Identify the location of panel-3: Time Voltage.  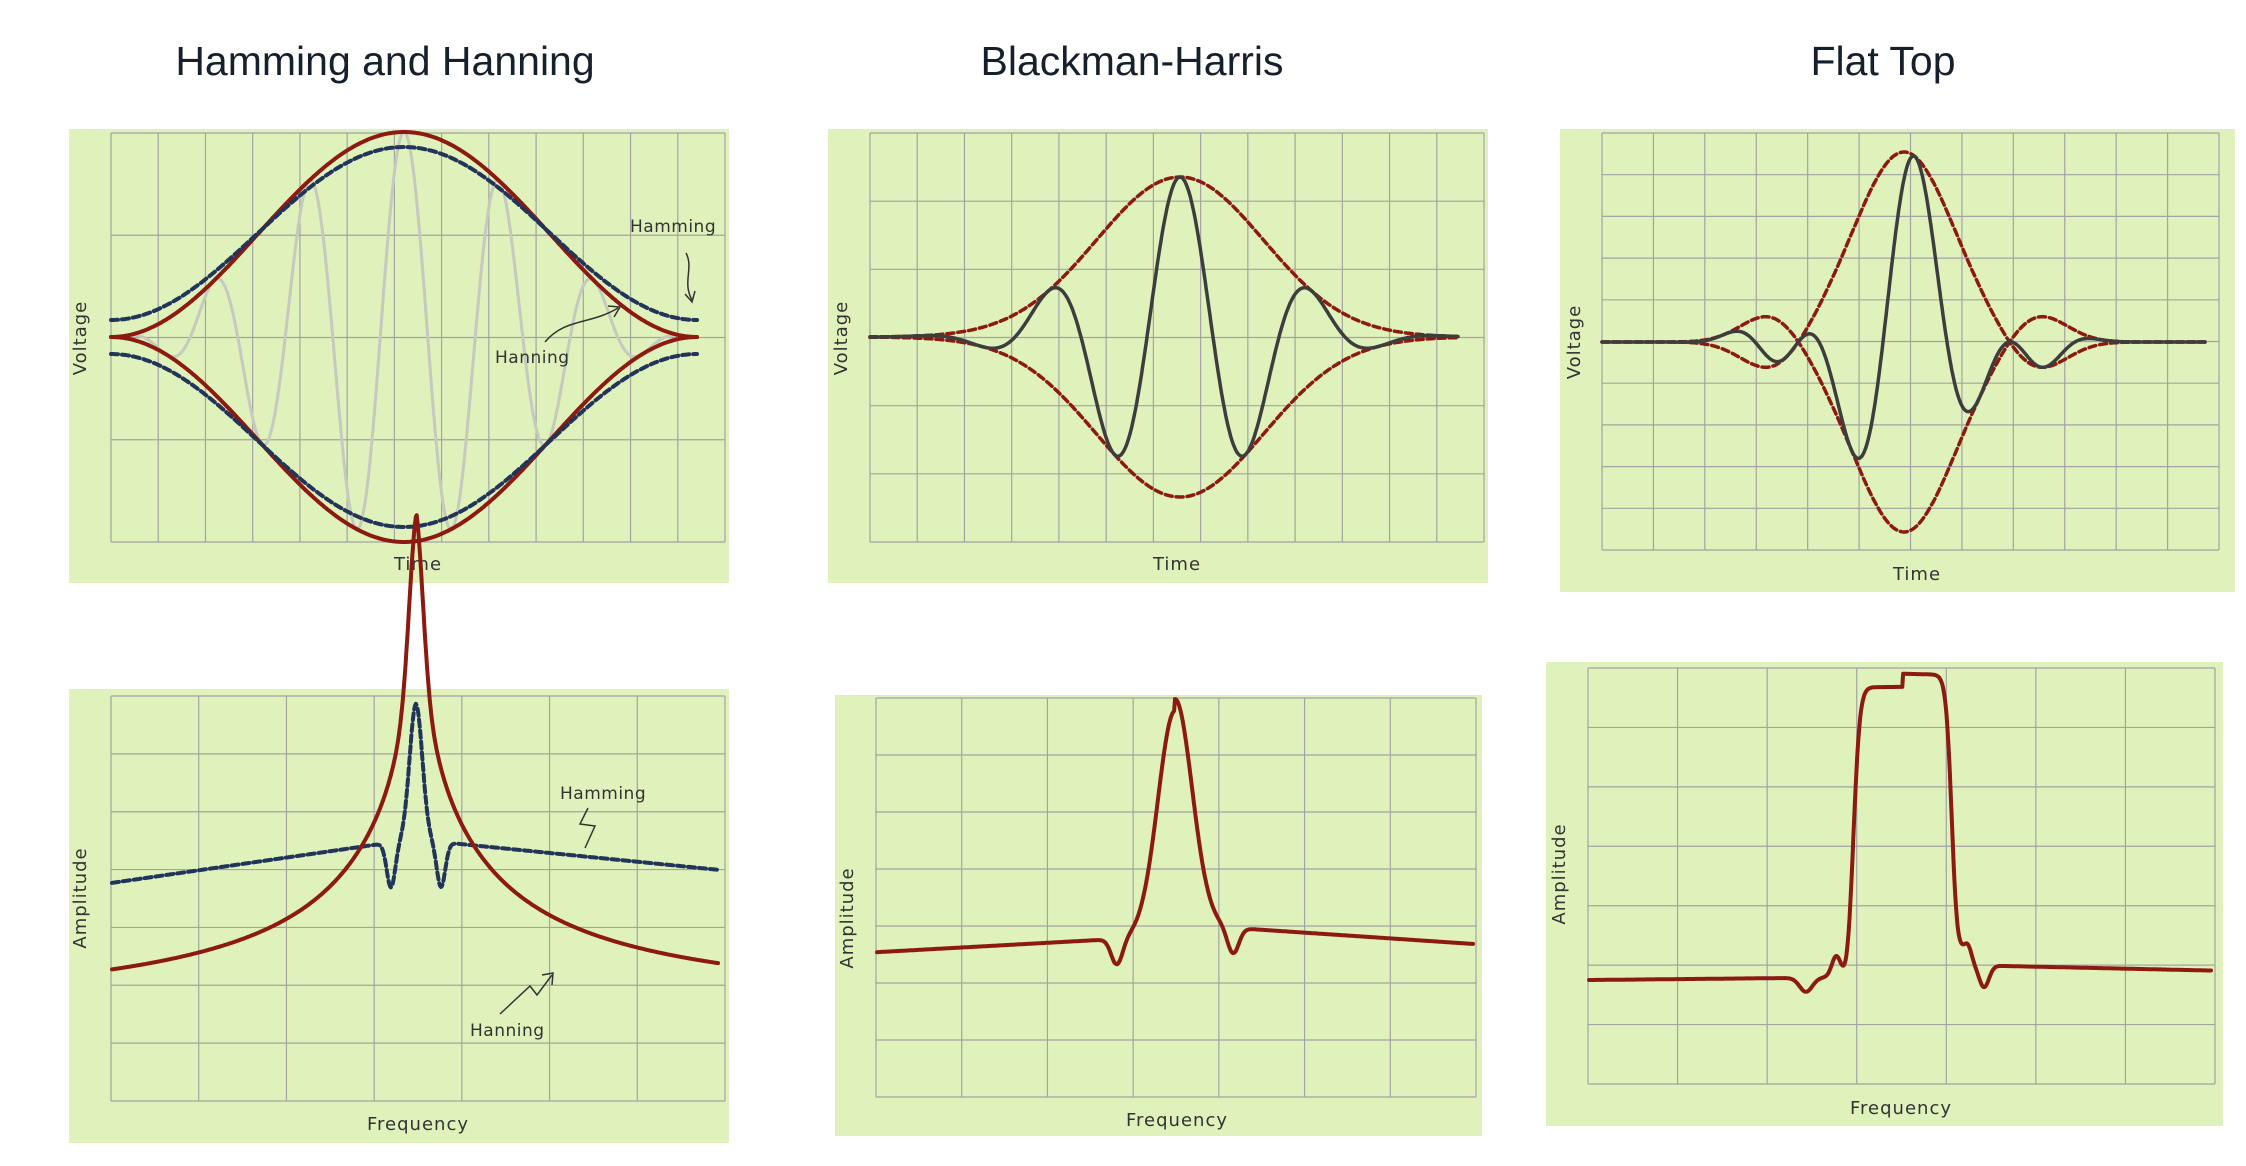
(1897, 360).